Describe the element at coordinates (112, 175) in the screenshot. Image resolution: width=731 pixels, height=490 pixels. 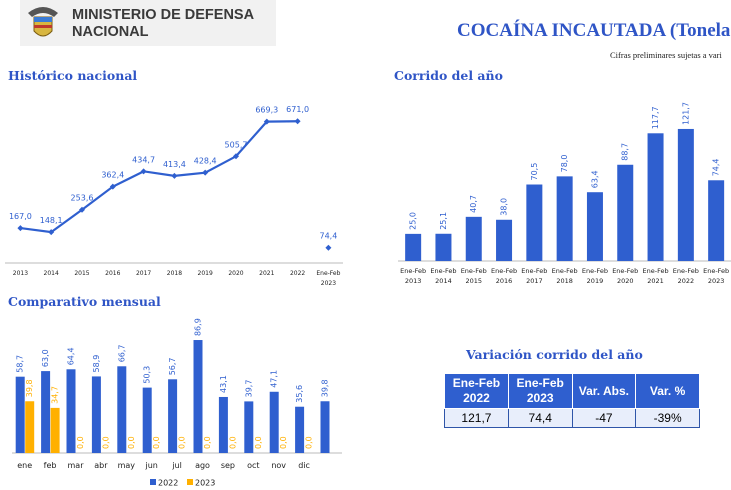
I see `historic-data-label: 362,4` at that location.